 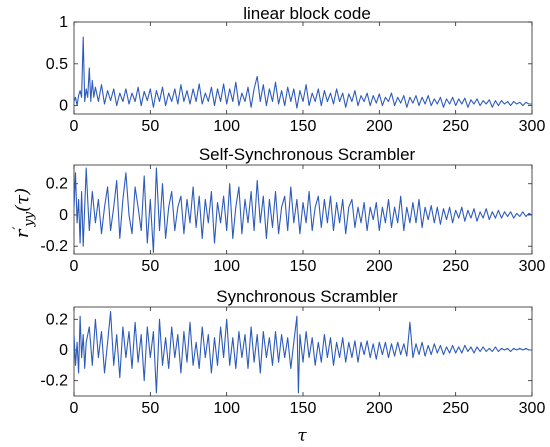 I want to click on y-tick-label: 1, so click(x=63, y=22).